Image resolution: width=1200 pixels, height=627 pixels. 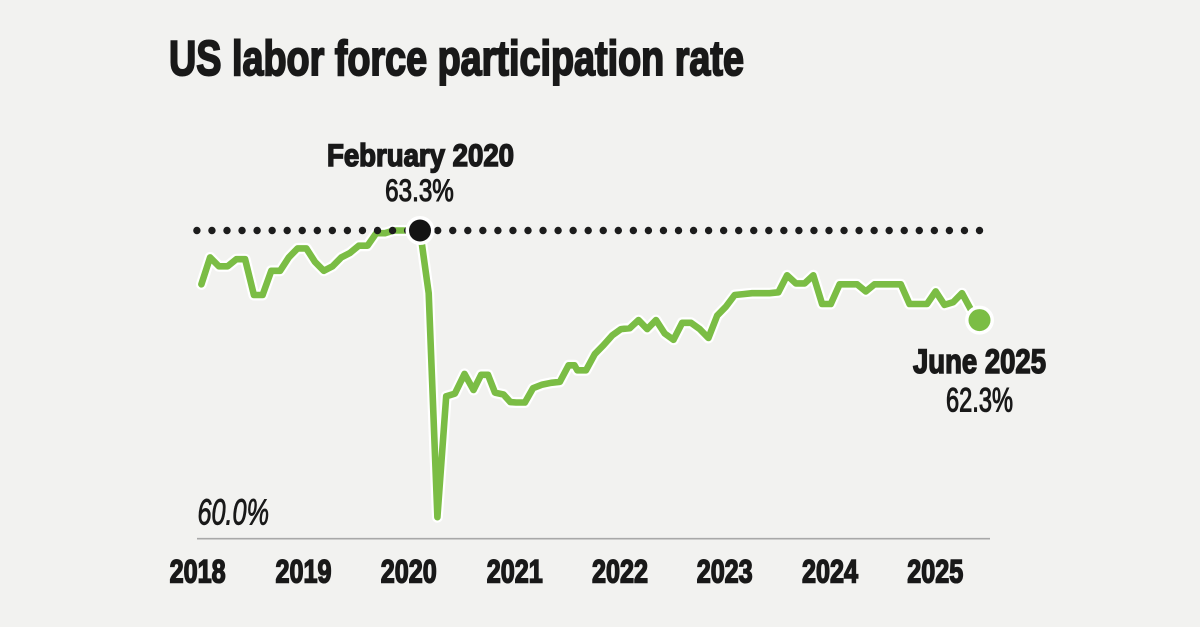 What do you see at coordinates (304, 570) in the screenshot?
I see `svg-text: 2019` at bounding box center [304, 570].